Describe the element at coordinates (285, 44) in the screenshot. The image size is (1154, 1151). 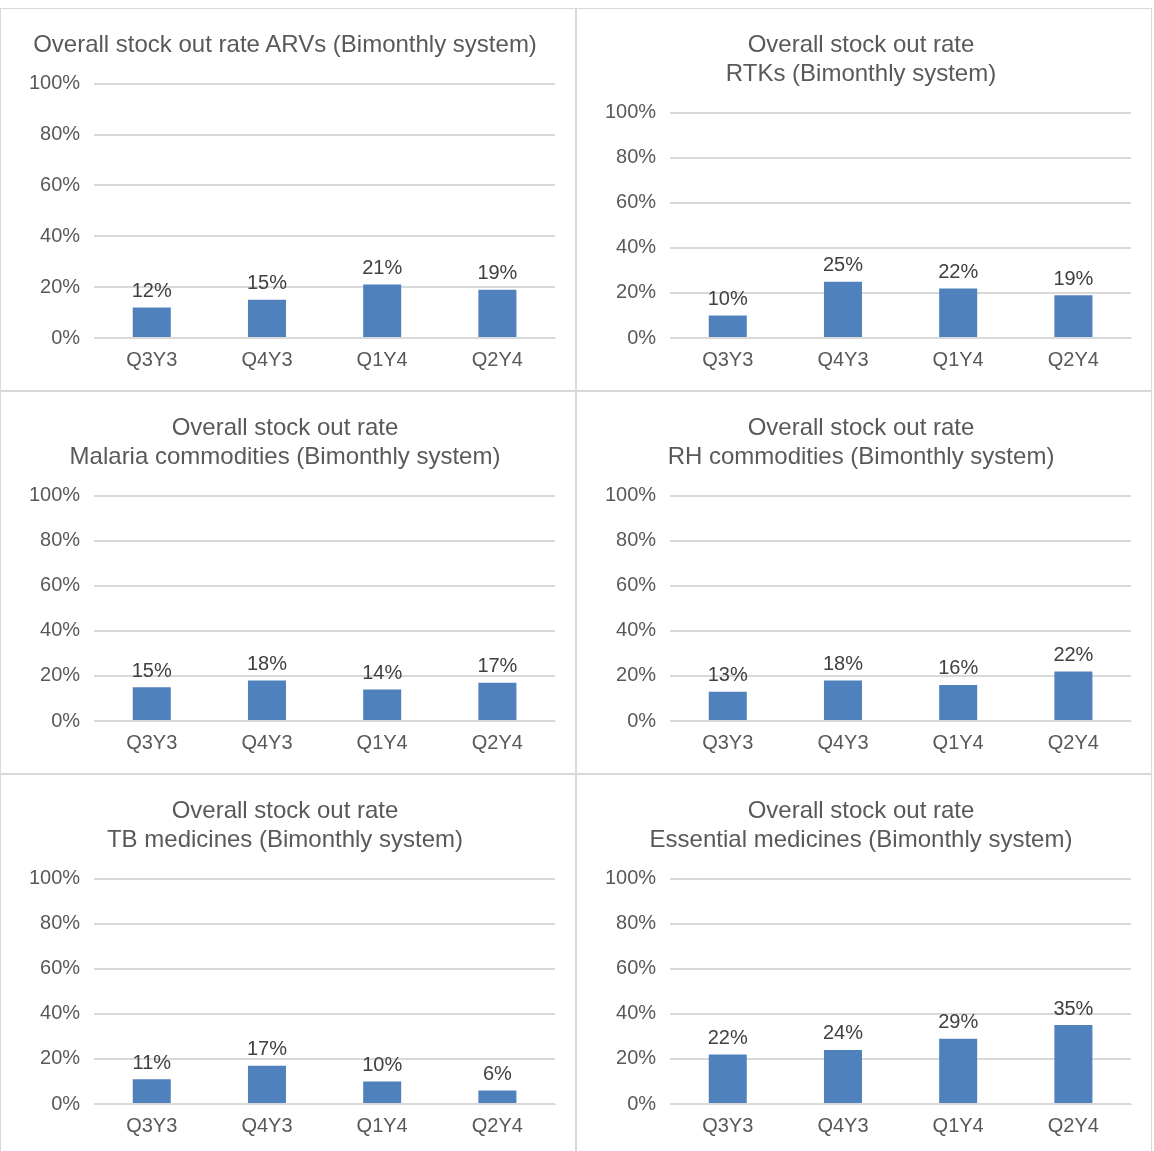
I see `chart-title: Overall stock out rate ARVs (Bimonthly system)` at that location.